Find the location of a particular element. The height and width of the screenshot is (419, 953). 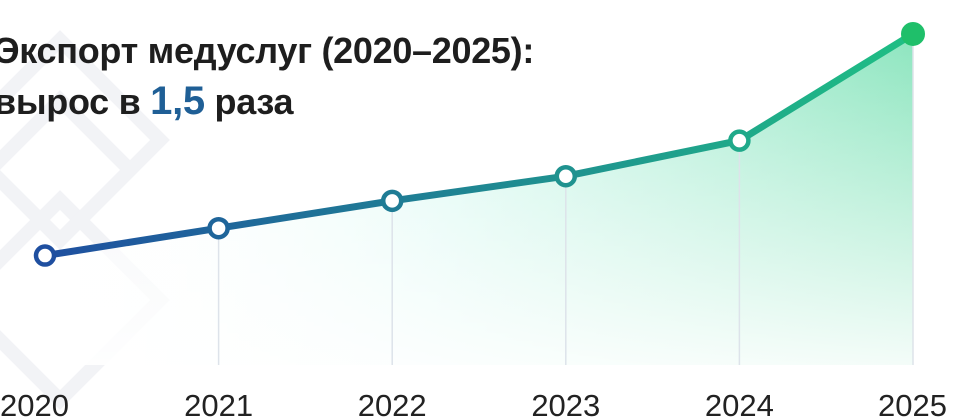

x-tick-label-2025: 2025 is located at coordinates (912, 403).